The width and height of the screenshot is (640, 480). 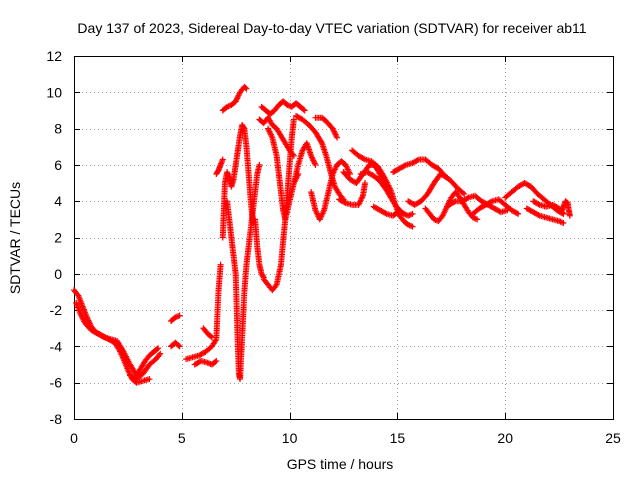 I want to click on y-tick-label: 8, so click(x=58, y=129).